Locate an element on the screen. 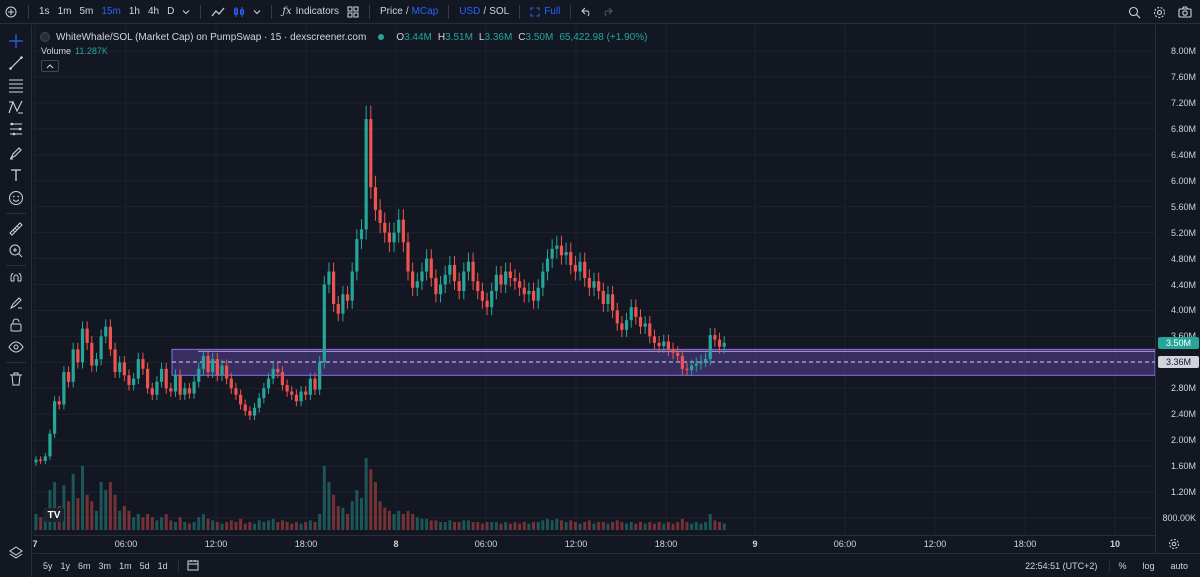 This screenshot has width=1200, height=577. range-1d: 1d is located at coordinates (162, 565).